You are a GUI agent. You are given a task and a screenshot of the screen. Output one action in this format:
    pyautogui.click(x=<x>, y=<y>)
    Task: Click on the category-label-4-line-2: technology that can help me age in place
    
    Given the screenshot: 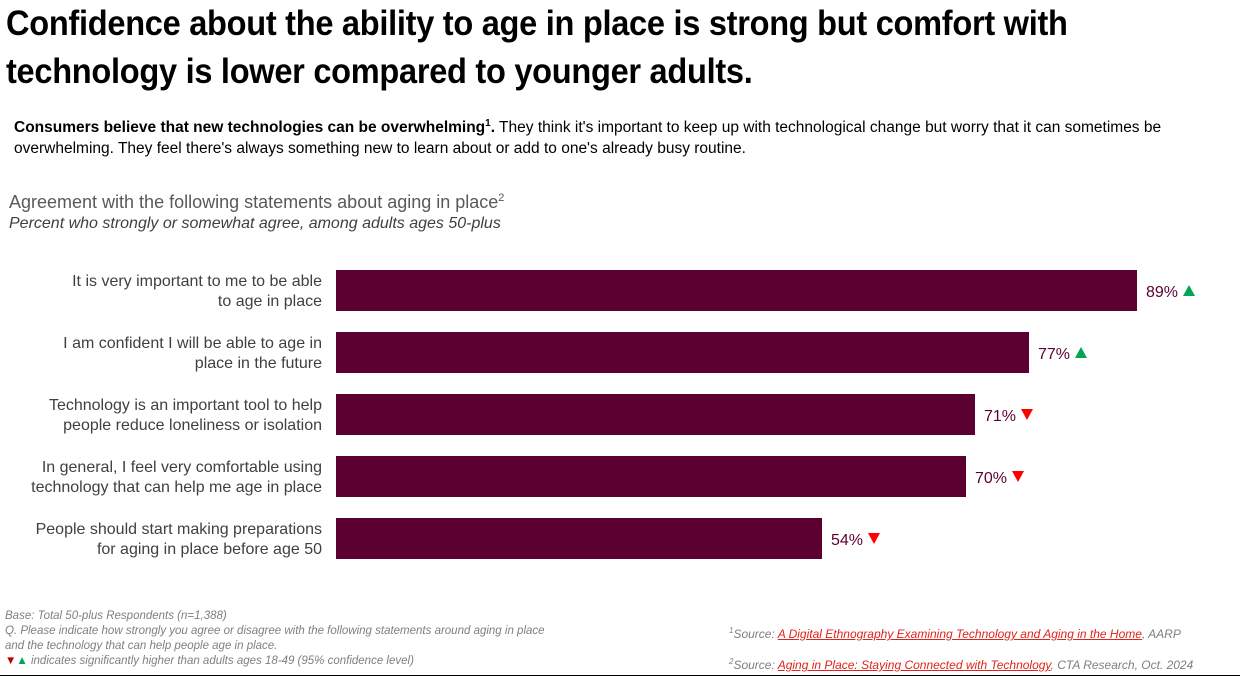 What is the action you would take?
    pyautogui.click(x=176, y=487)
    